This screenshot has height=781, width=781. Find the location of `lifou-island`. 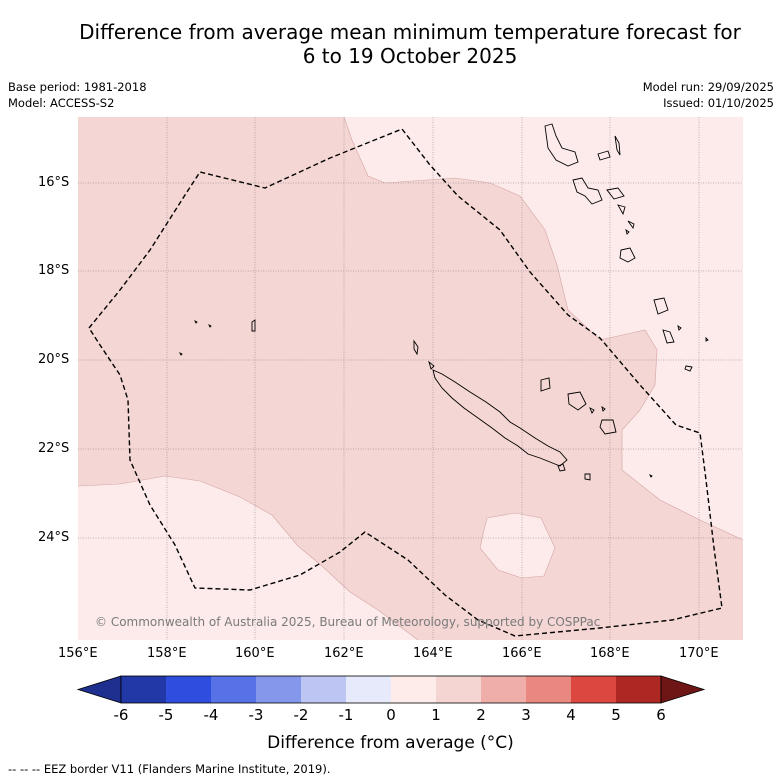

lifou-island is located at coordinates (577, 401).